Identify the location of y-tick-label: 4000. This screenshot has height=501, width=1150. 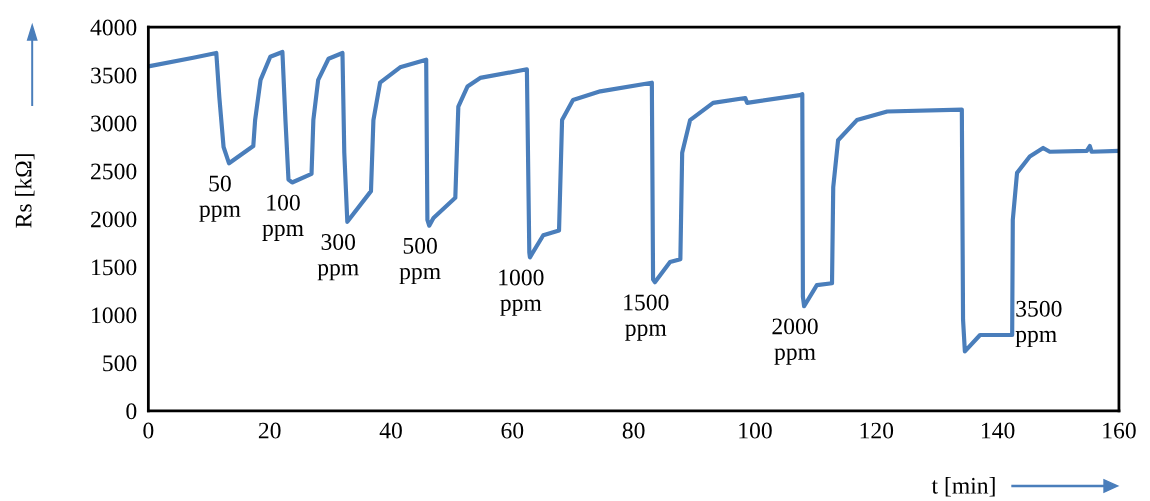
(113, 27).